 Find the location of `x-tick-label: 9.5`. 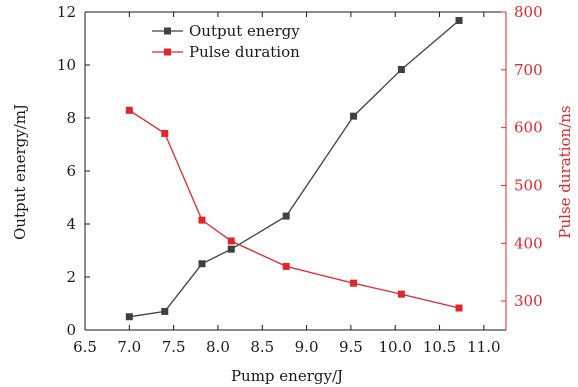

x-tick-label: 9.5 is located at coordinates (351, 347).